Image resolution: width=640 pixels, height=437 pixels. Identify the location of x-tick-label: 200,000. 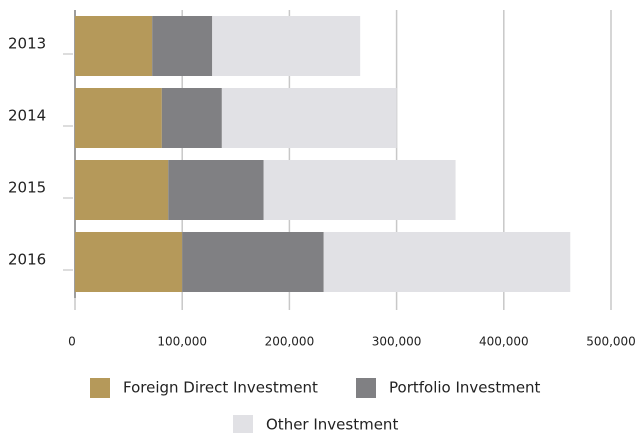
(290, 342).